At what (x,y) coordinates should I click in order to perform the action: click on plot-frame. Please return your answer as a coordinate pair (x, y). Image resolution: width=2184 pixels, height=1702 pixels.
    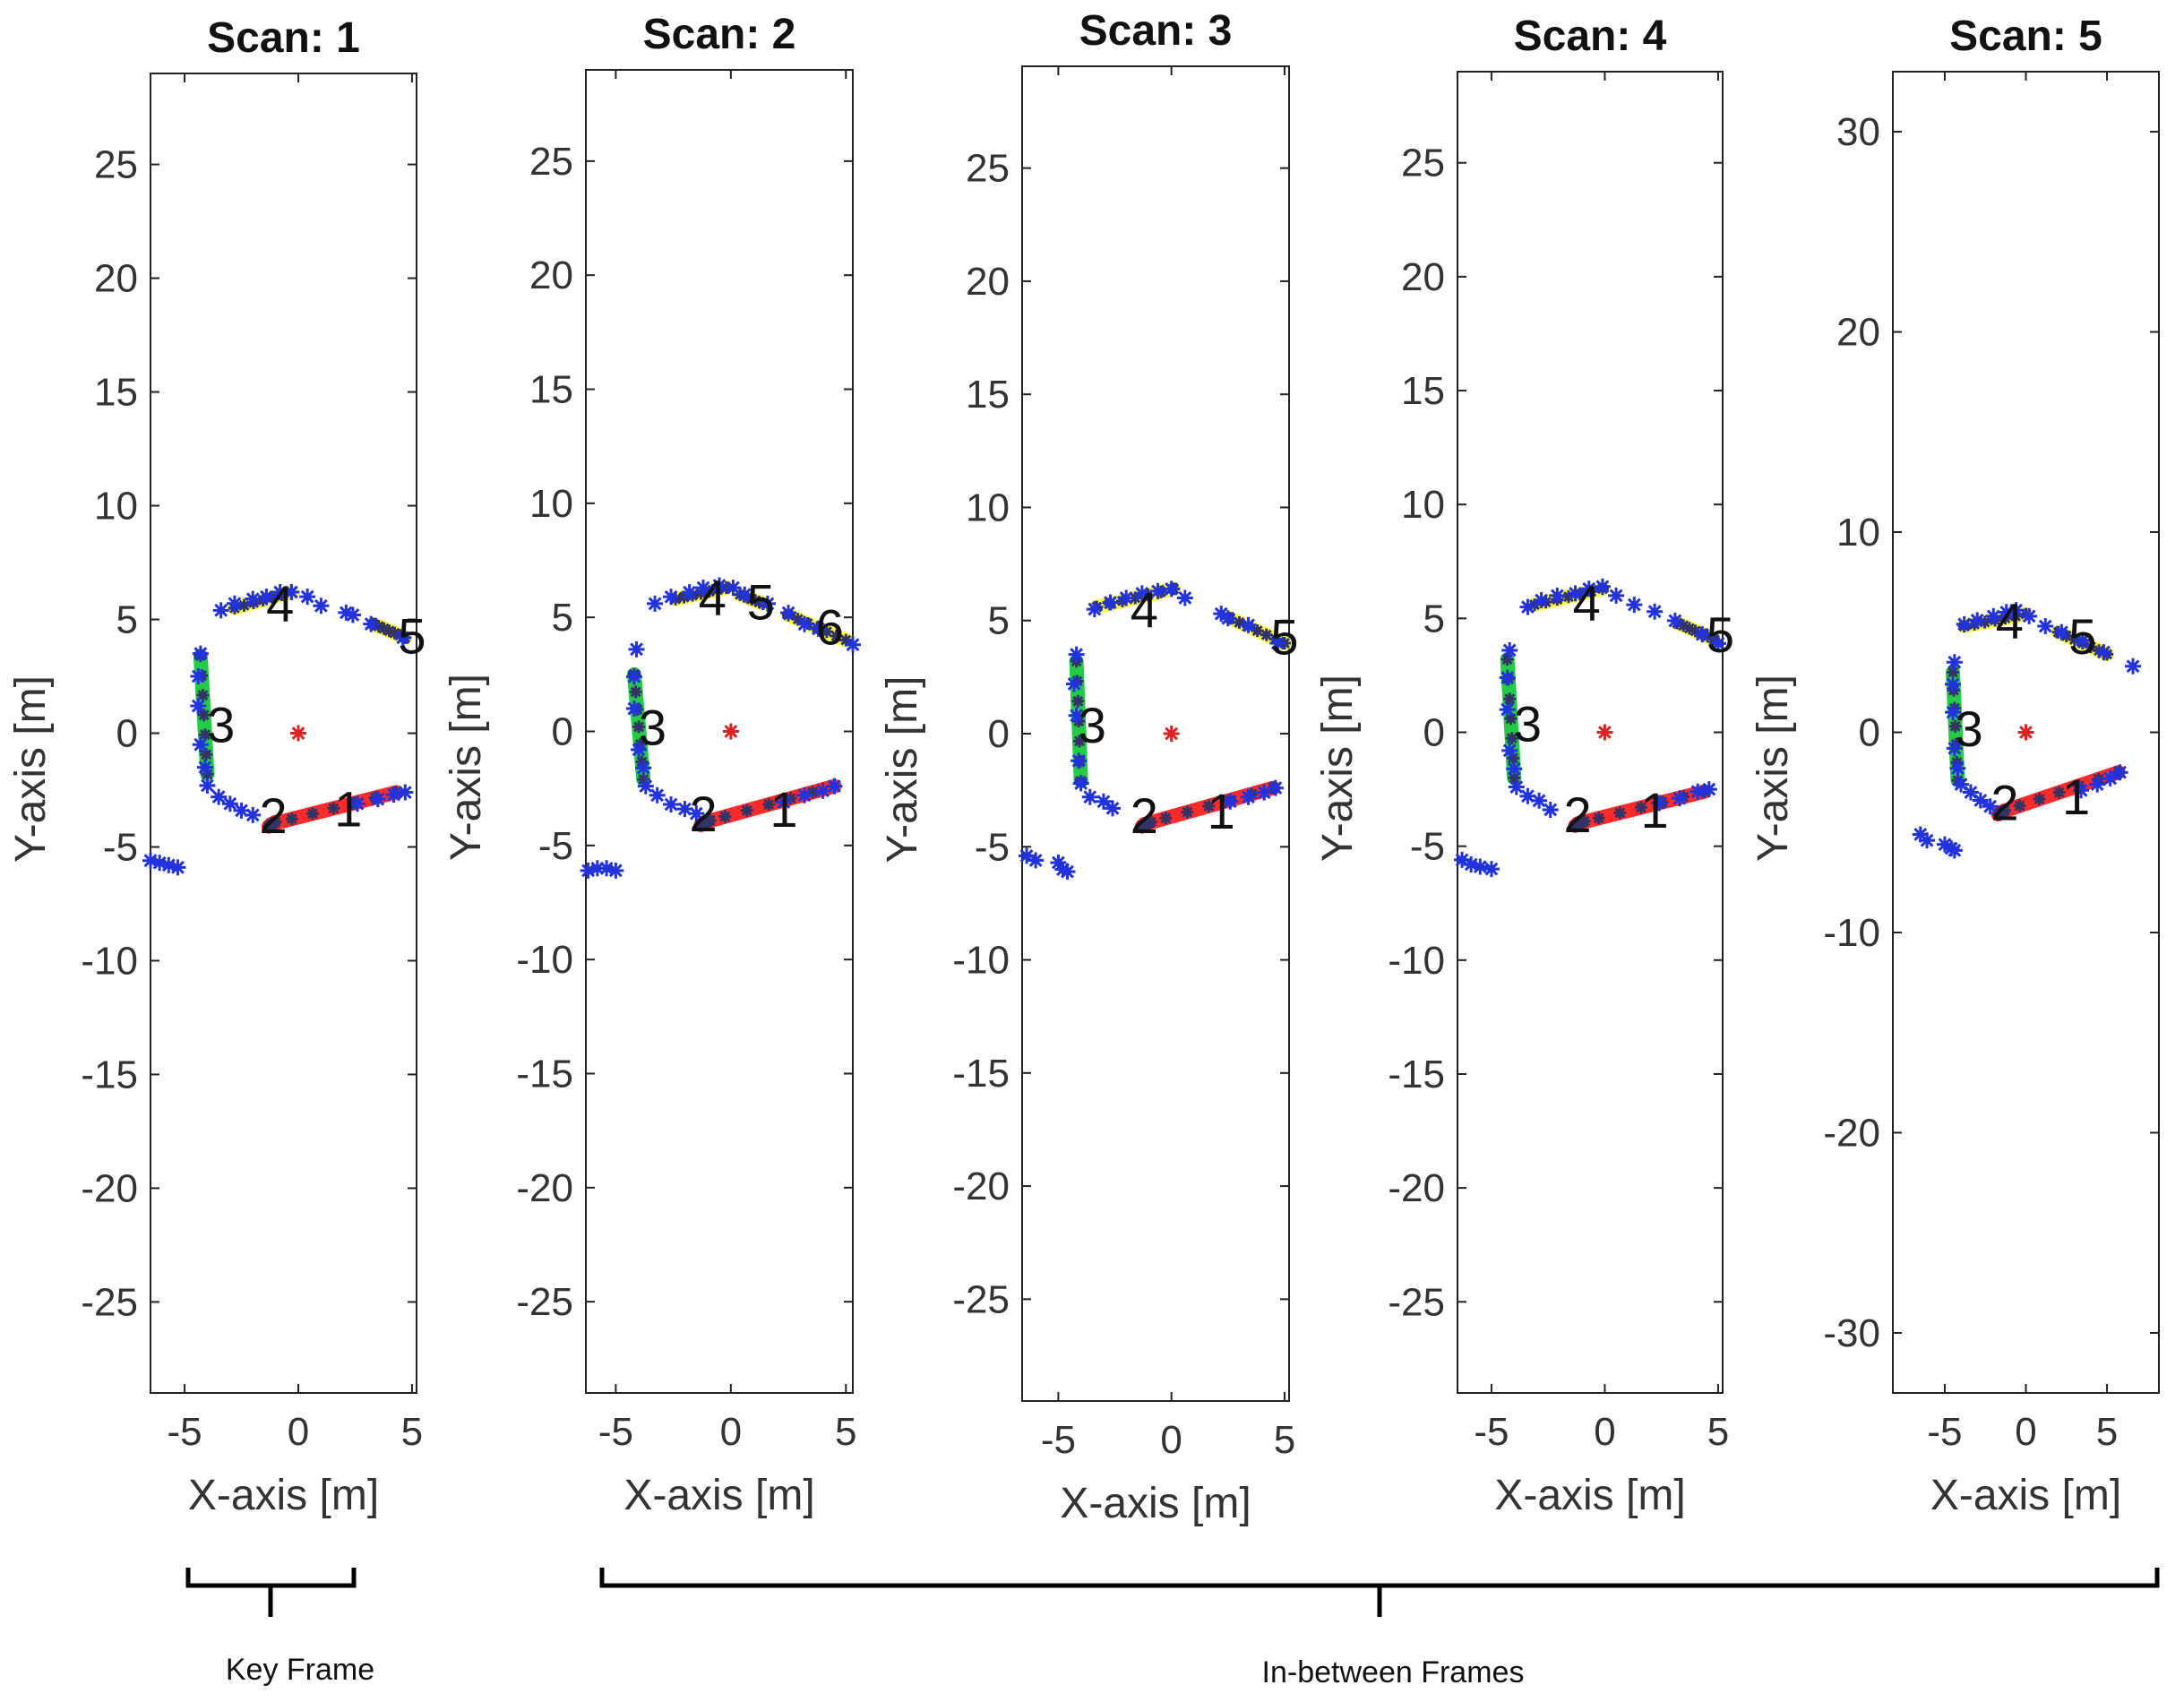
    Looking at the image, I should click on (1155, 734).